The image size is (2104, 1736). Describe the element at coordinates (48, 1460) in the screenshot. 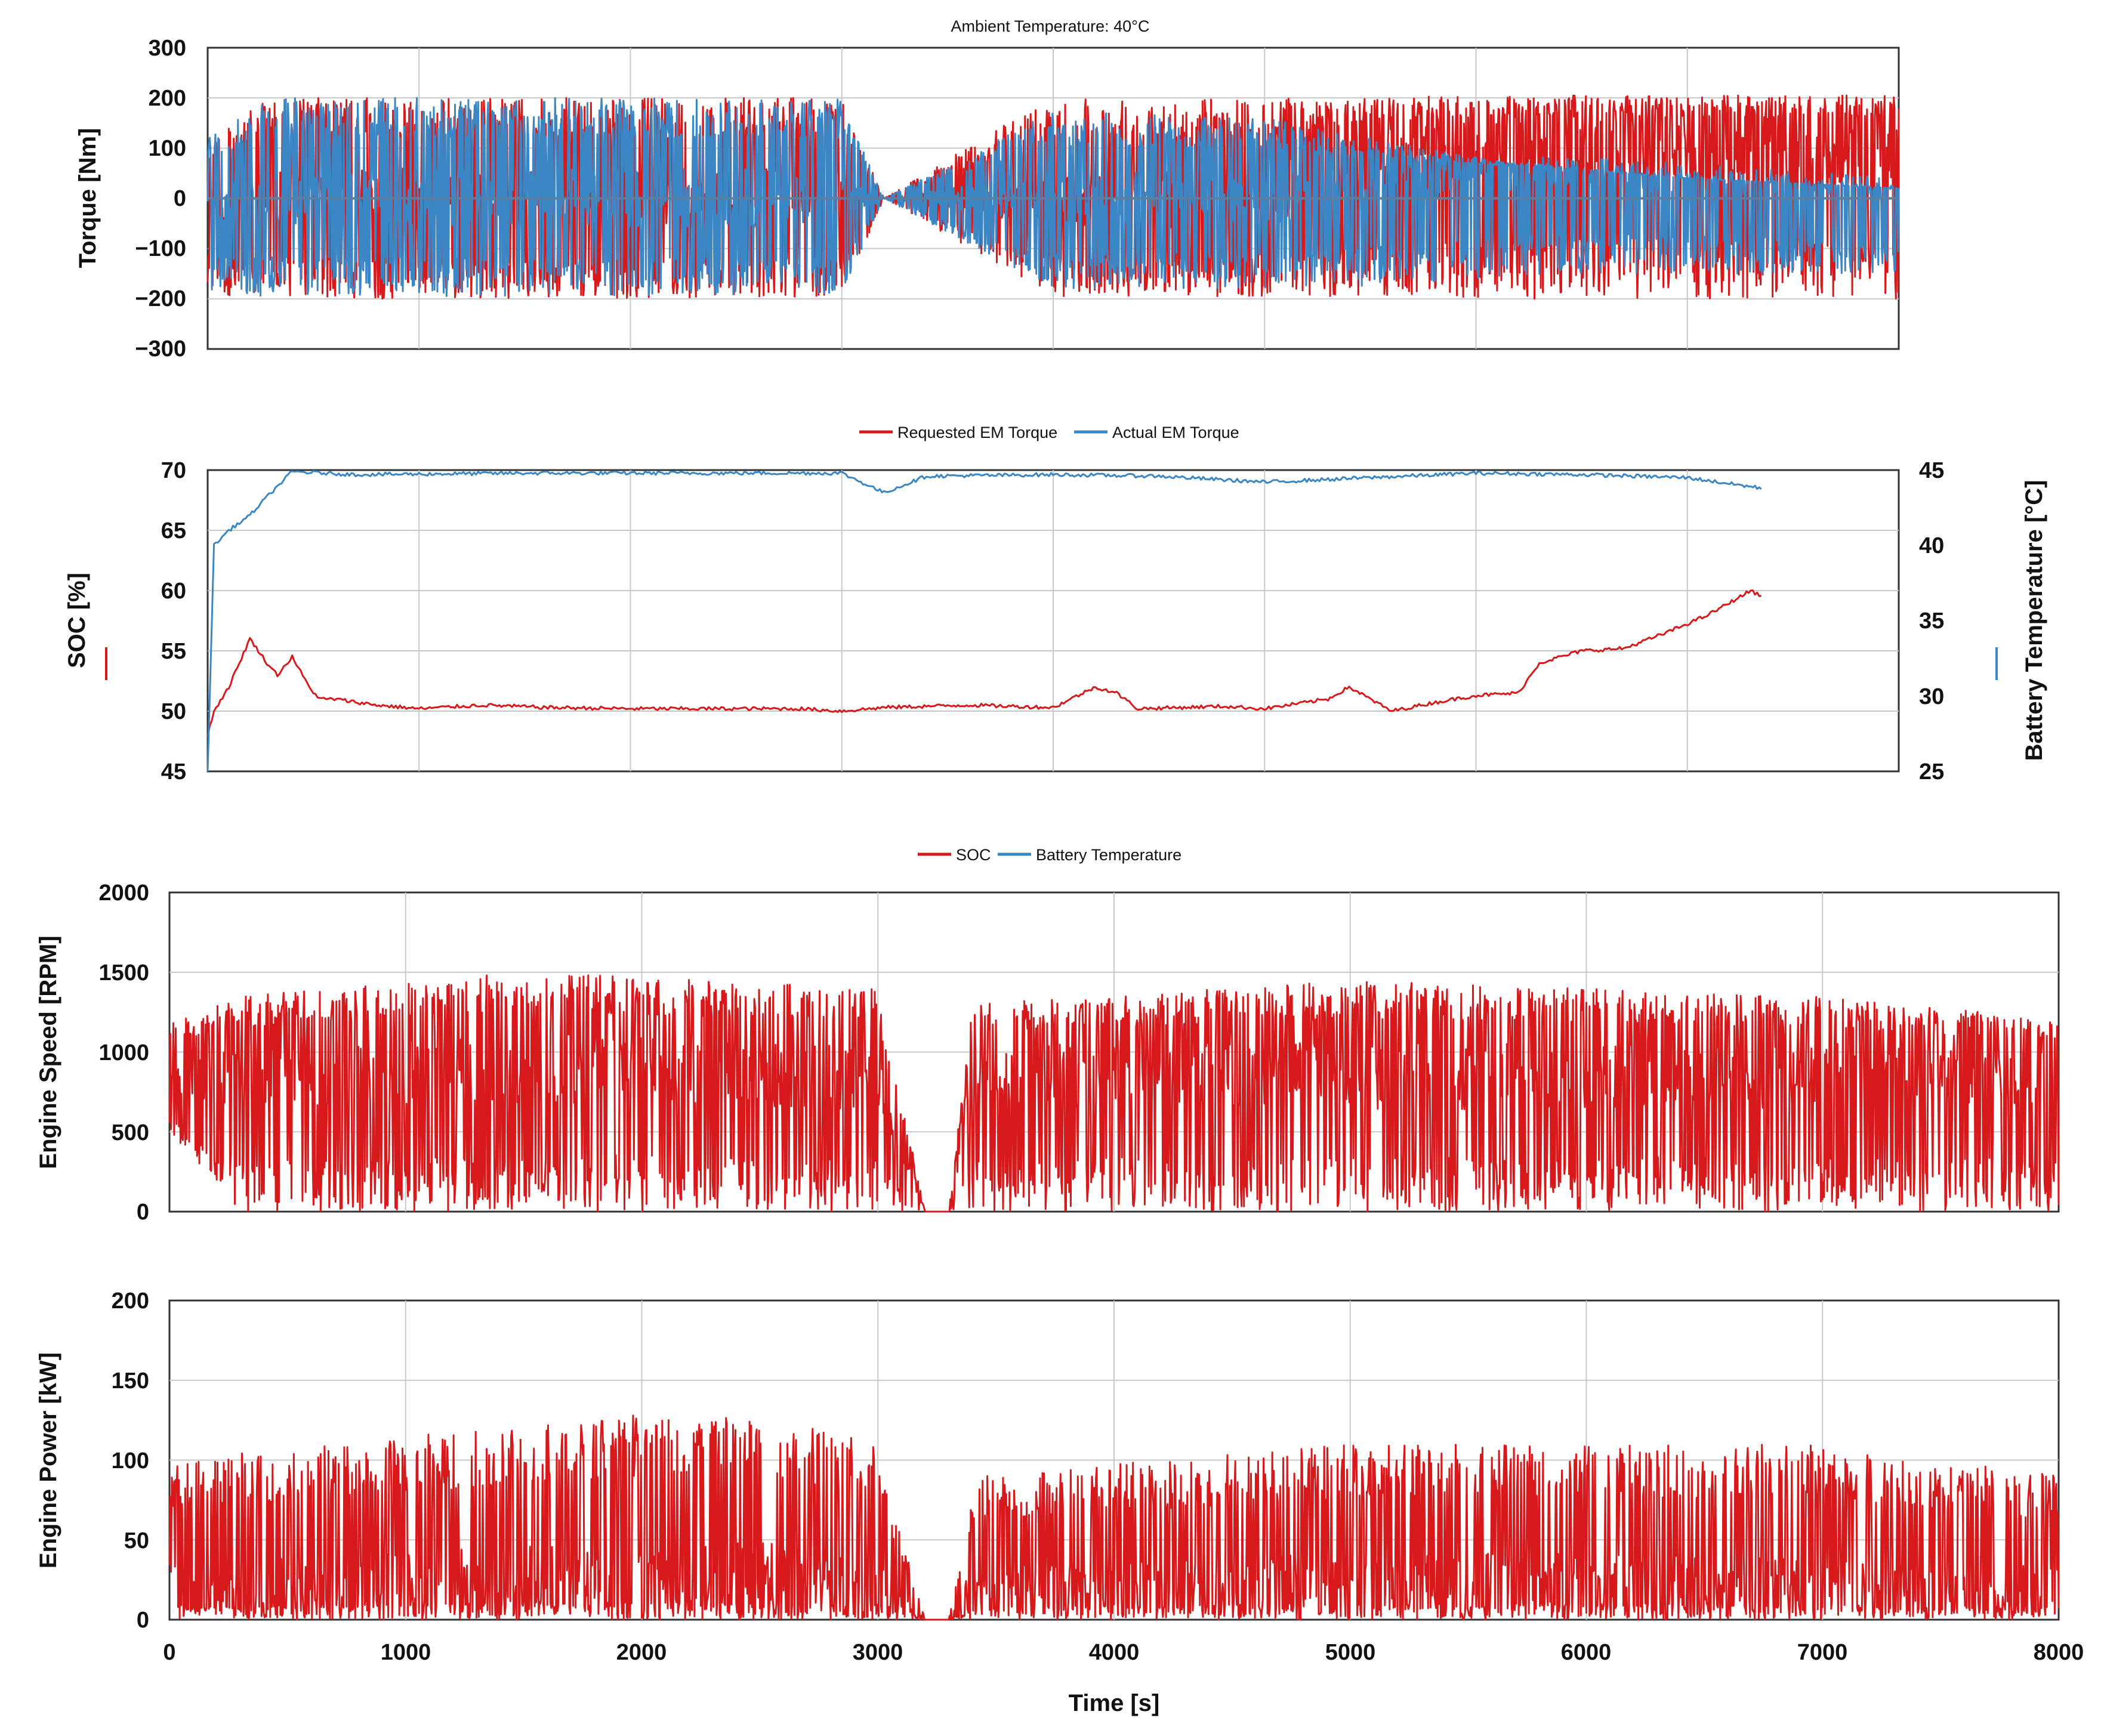

I see `engine-power-ylabel: Engine Power [kW]` at that location.